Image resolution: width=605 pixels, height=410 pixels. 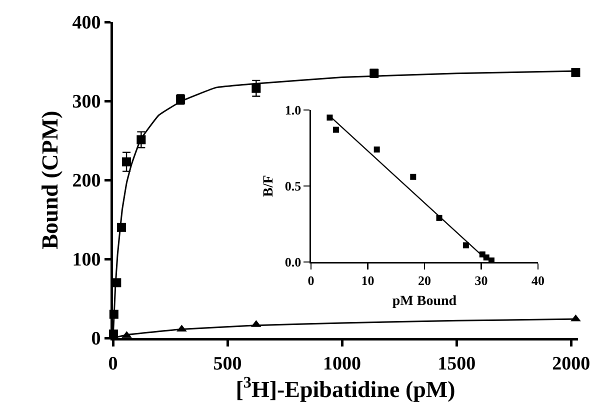 What do you see at coordinates (96, 339) in the screenshot?
I see `y-tick-label: 0` at bounding box center [96, 339].